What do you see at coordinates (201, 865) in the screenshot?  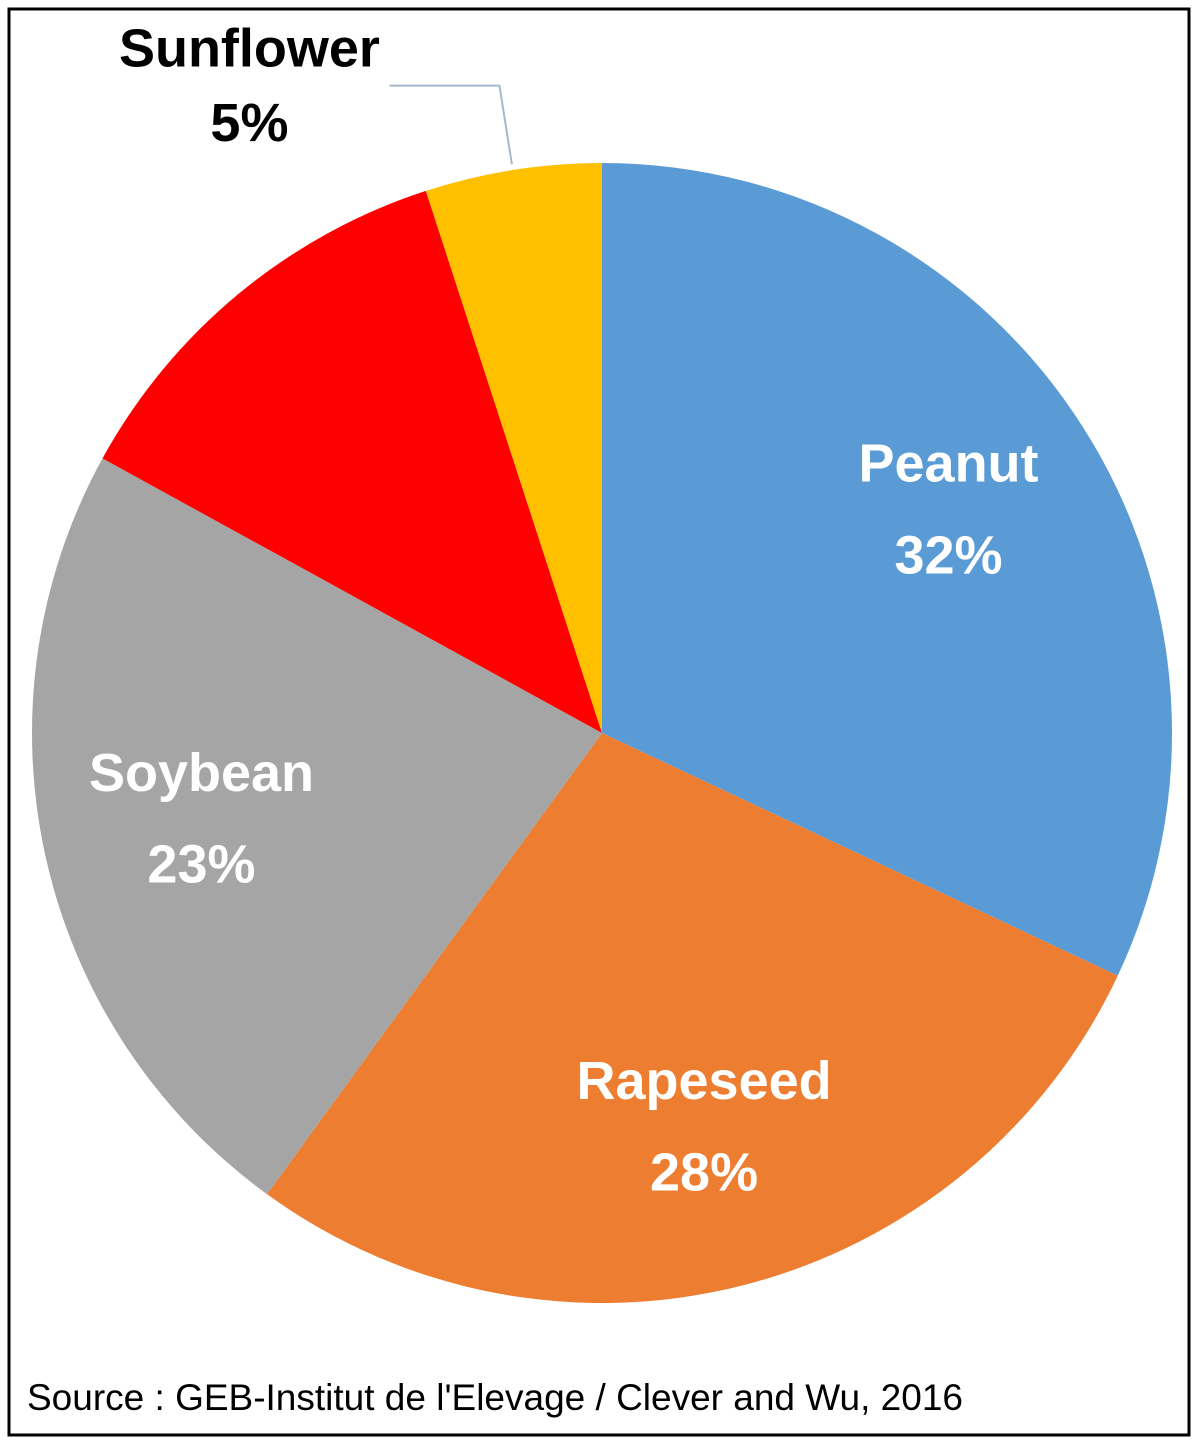 I see `slice-value-label: 23%` at bounding box center [201, 865].